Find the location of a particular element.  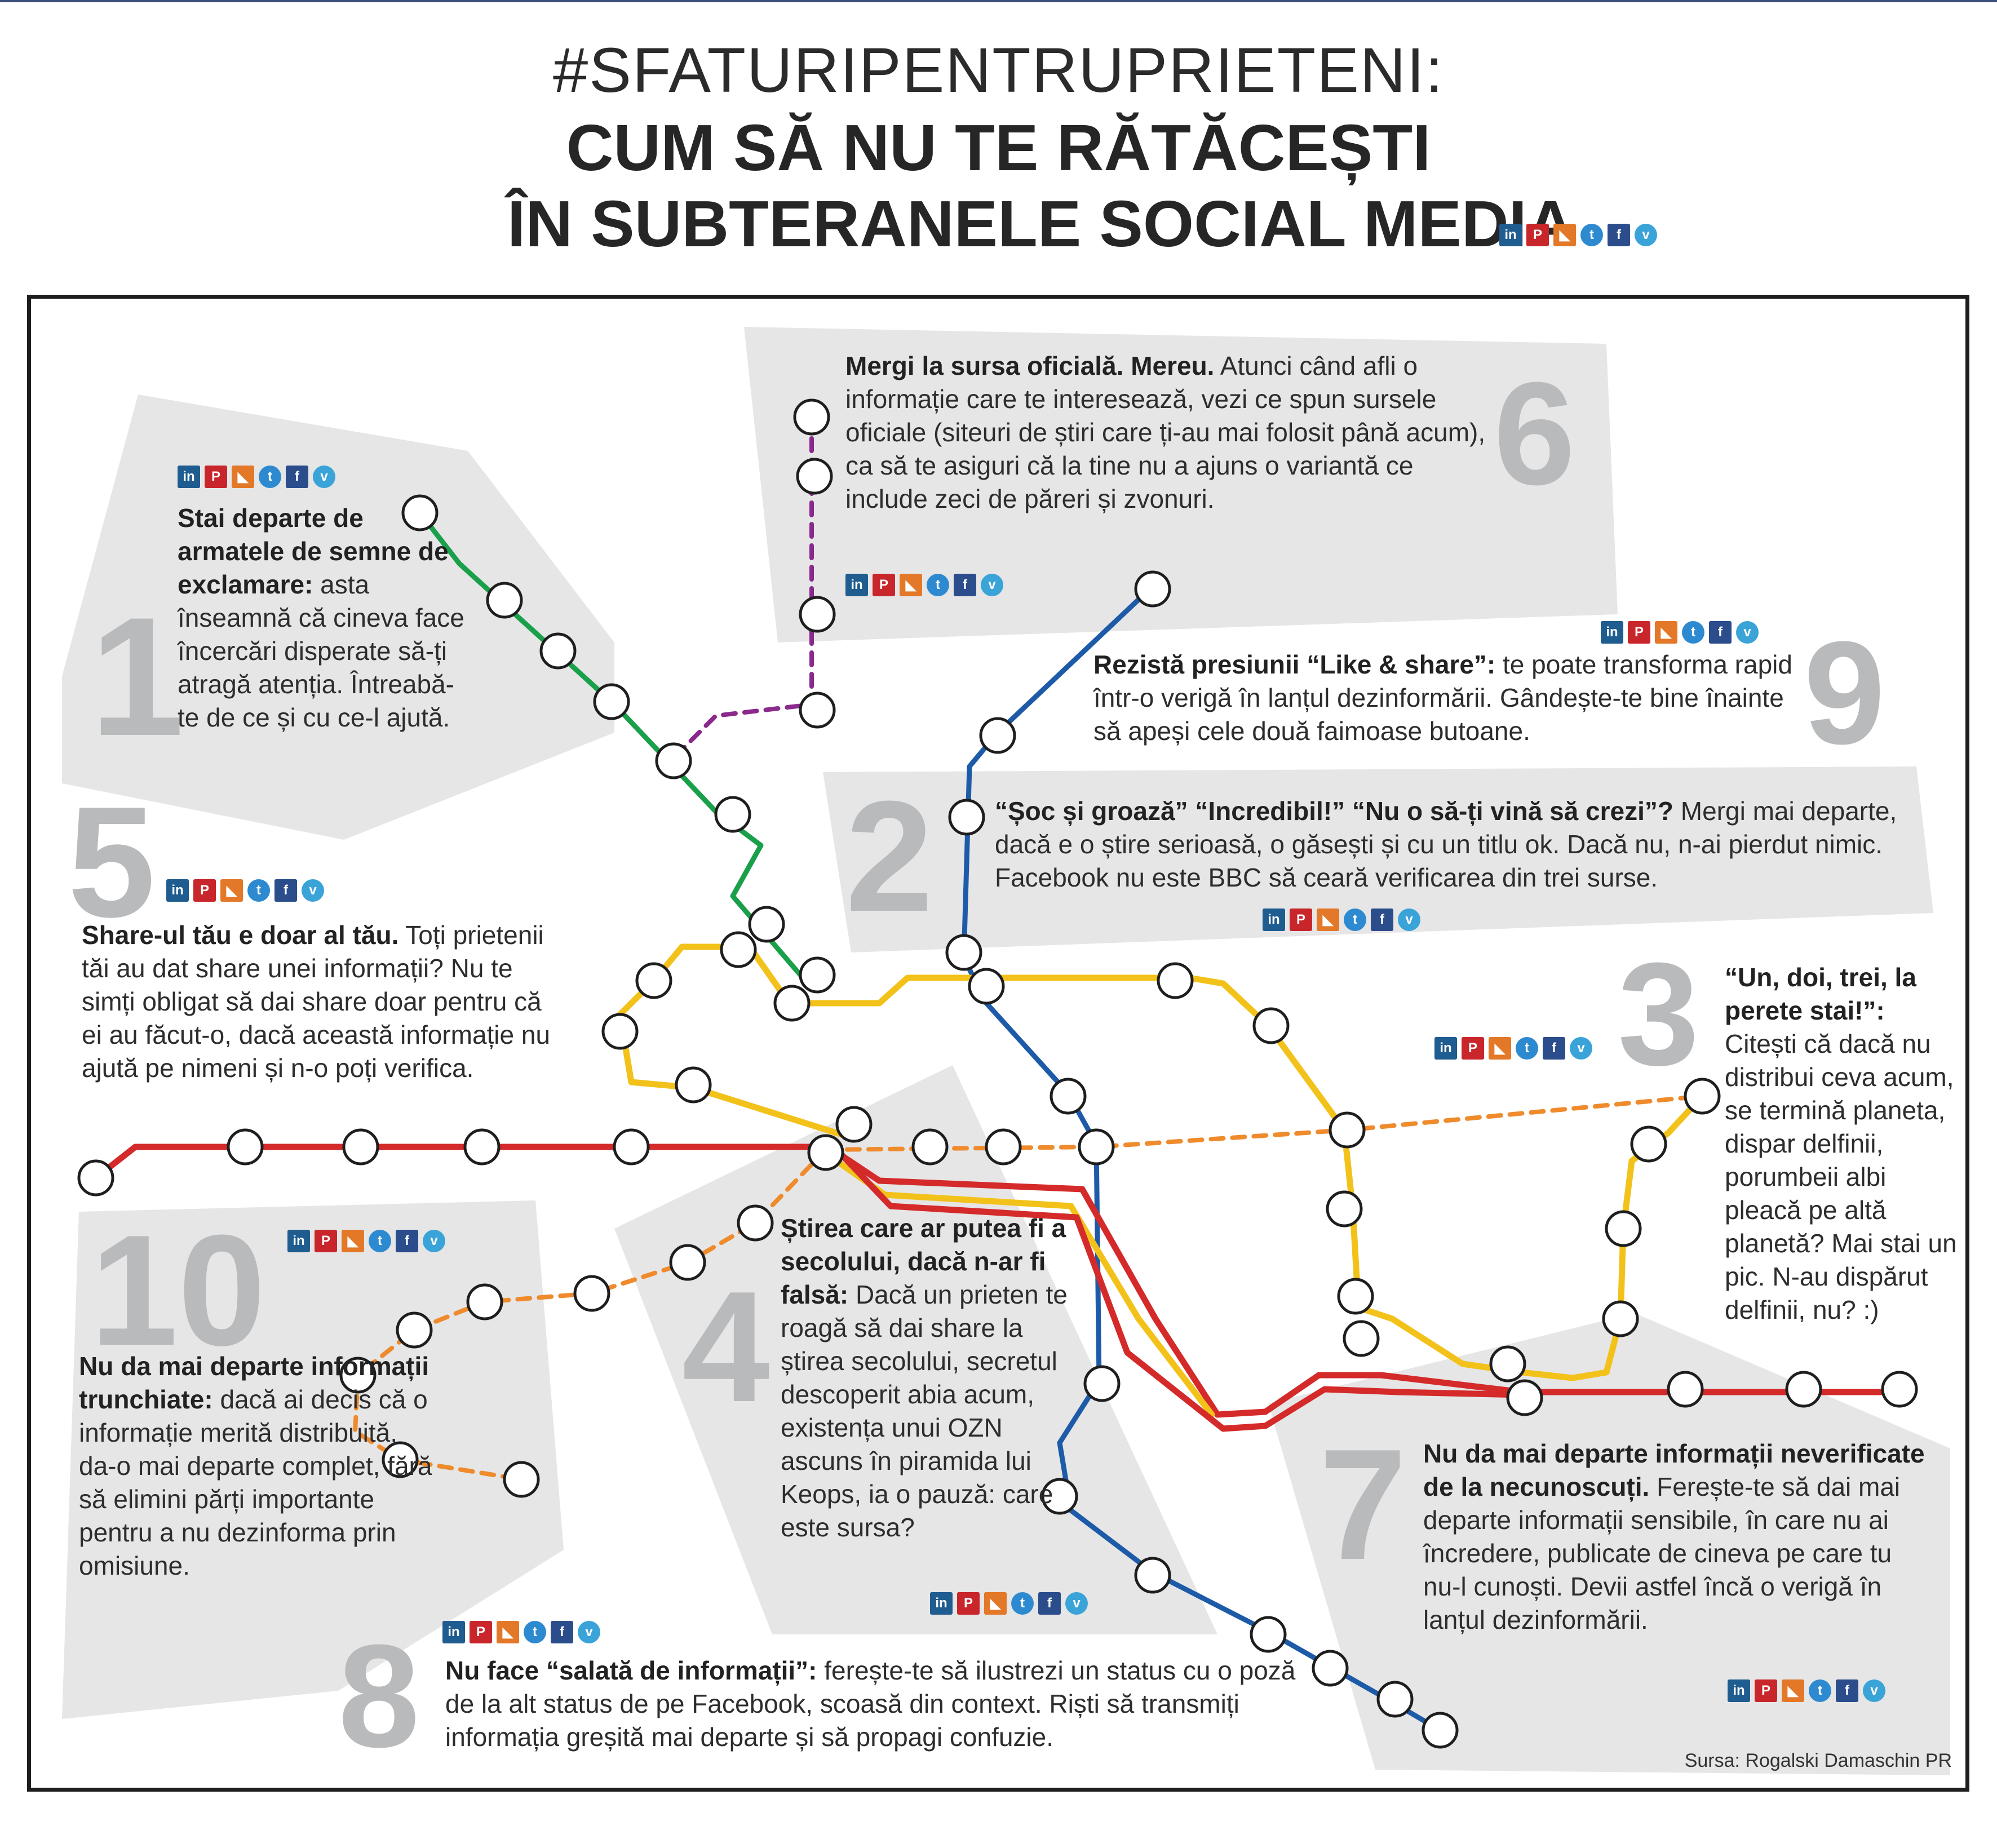

tip-4-social-icons: in P ◣ t f v is located at coordinates (1009, 1603).